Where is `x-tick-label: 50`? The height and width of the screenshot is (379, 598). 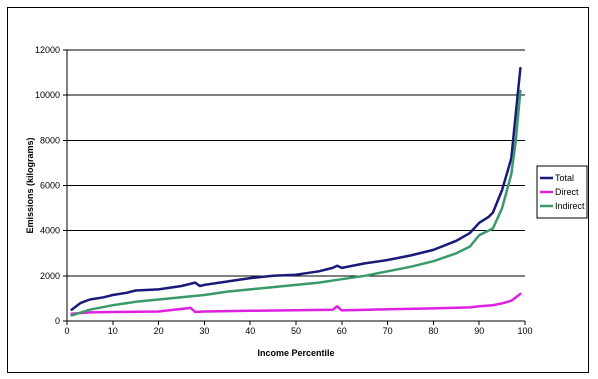
x-tick-label: 50 is located at coordinates (296, 331).